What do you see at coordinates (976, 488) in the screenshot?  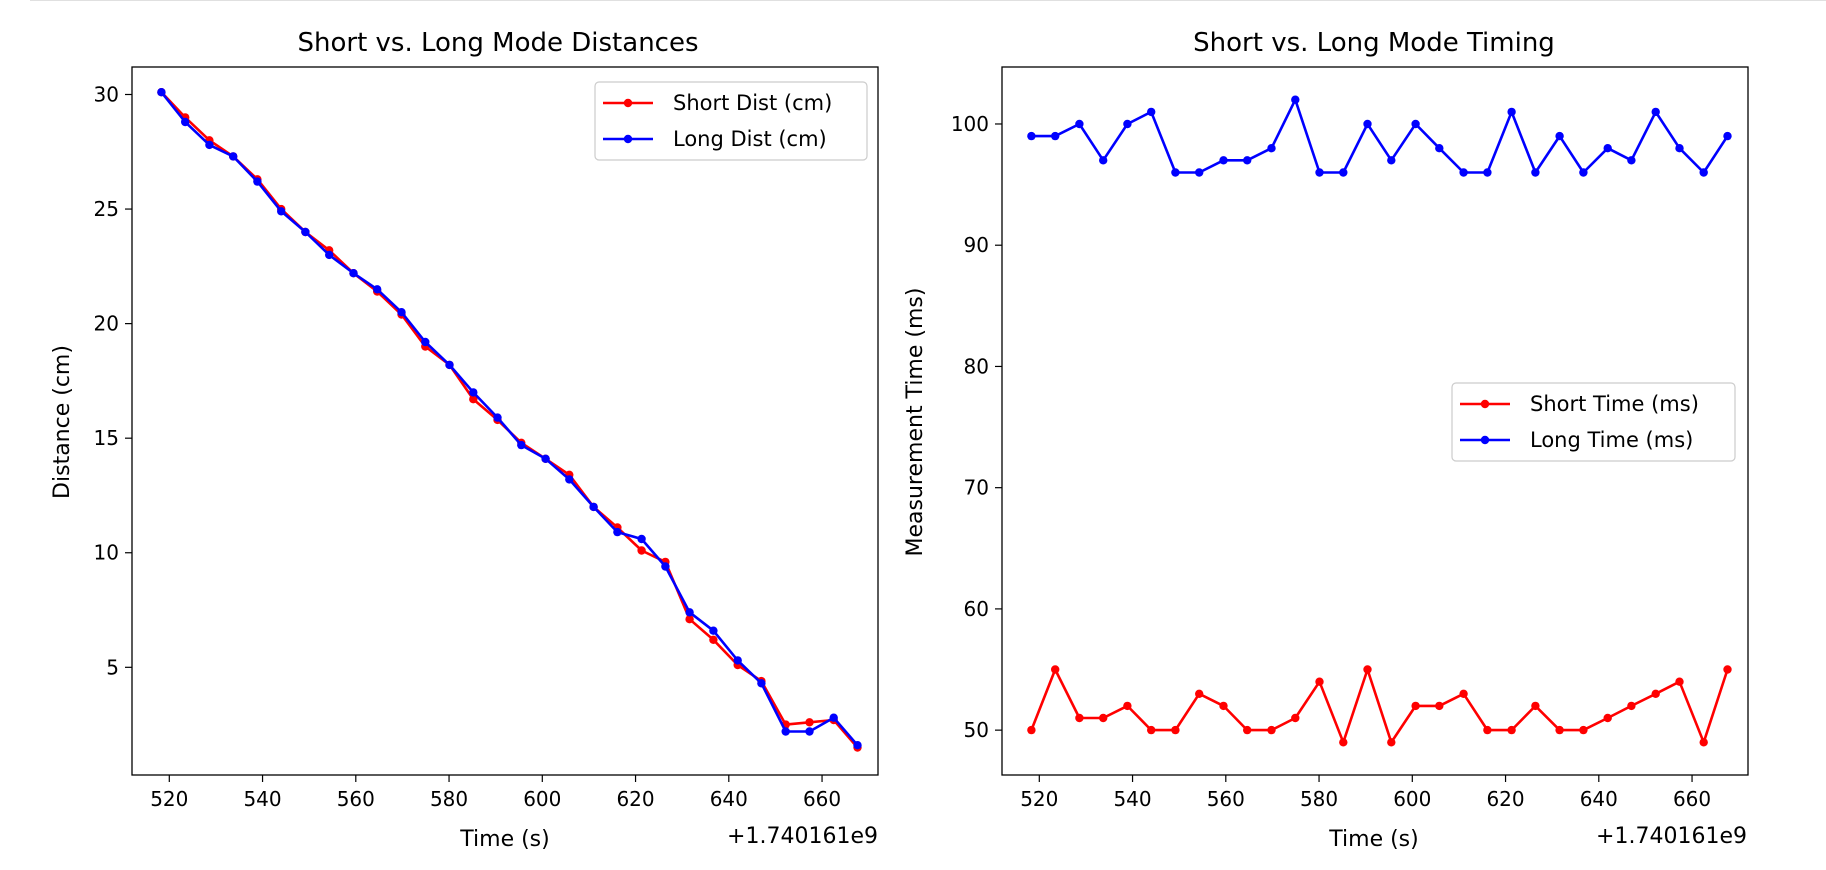 I see `y-tick-label: 70` at bounding box center [976, 488].